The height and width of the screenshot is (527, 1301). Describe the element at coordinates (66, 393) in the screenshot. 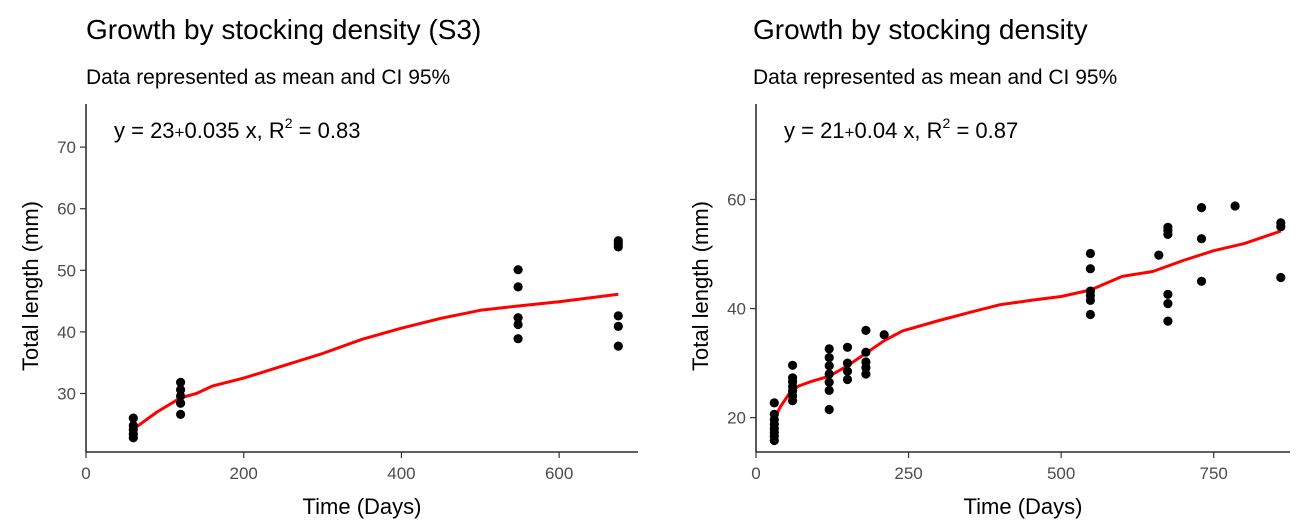

I see `y-tick-label: 30` at that location.